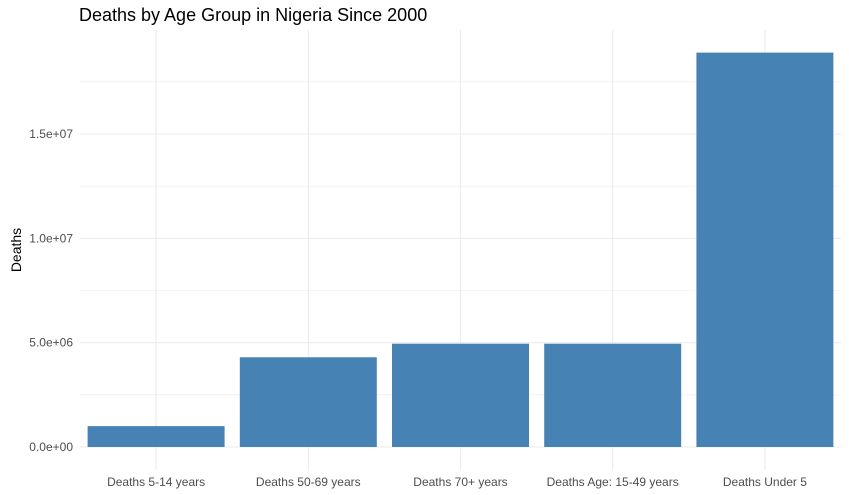 The width and height of the screenshot is (849, 495). What do you see at coordinates (51, 343) in the screenshot?
I see `y-tick-label: 5.0e+06` at bounding box center [51, 343].